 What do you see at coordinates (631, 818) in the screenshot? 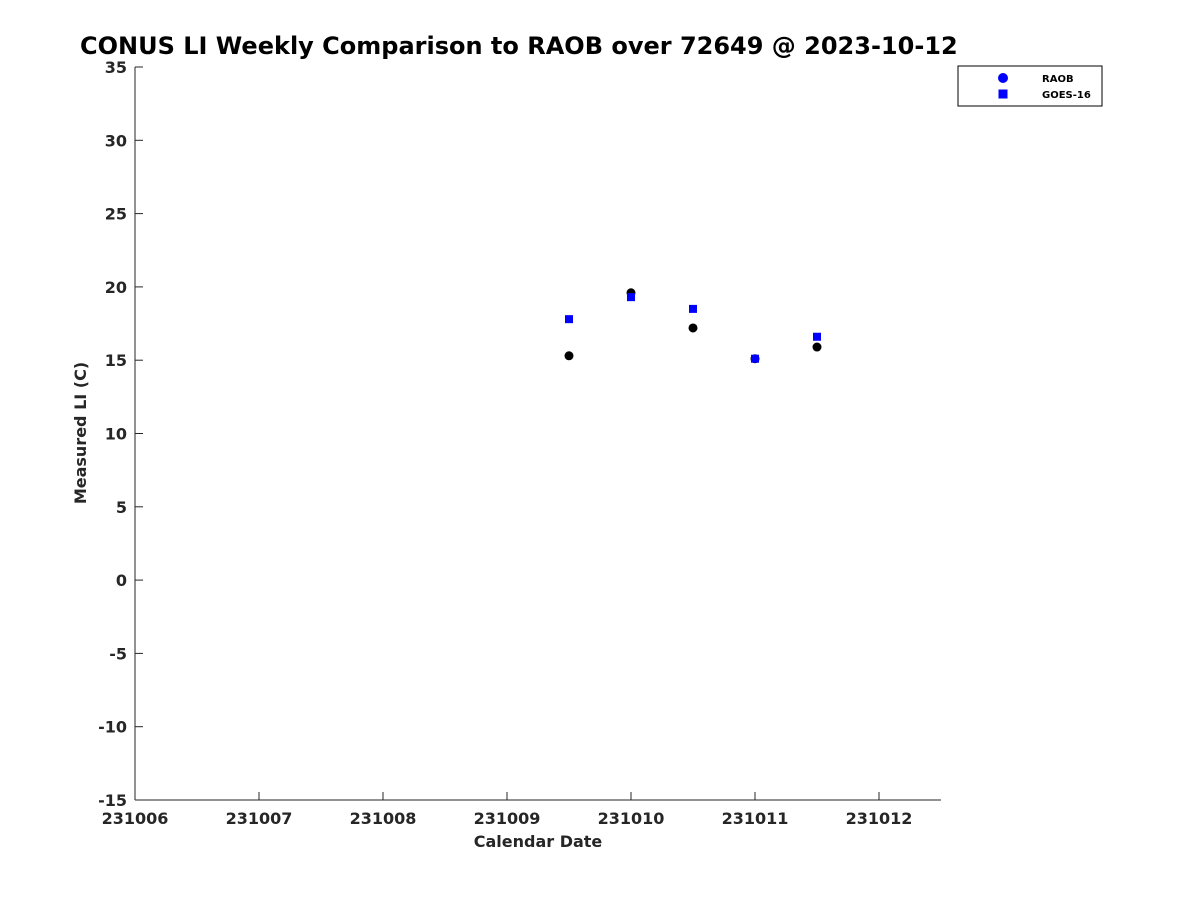
I see `x-tick-label: 231010` at bounding box center [631, 818].